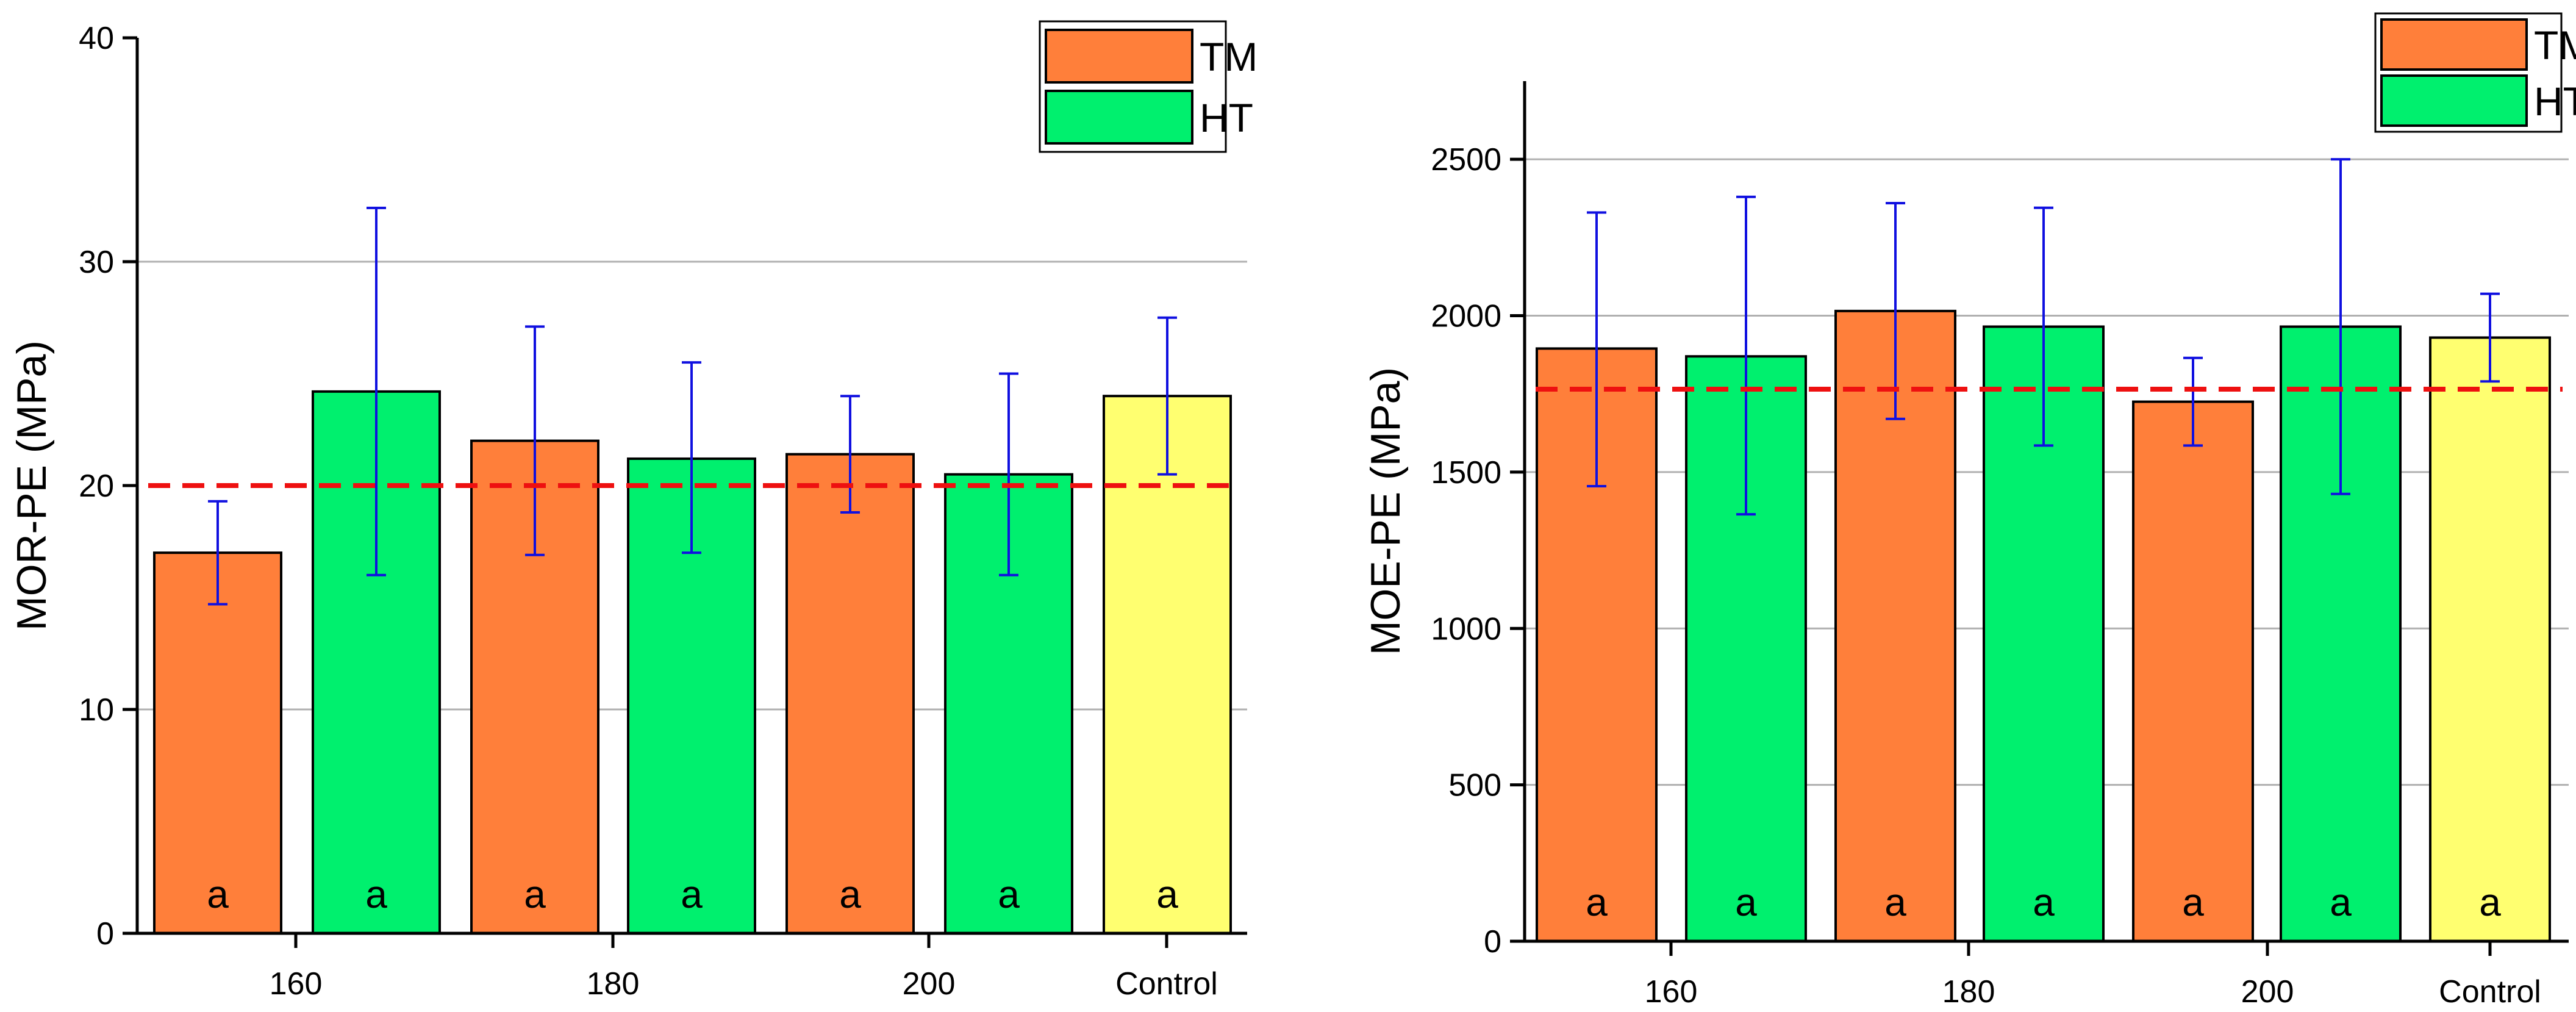  I want to click on y-tick-label: 10, so click(96, 710).